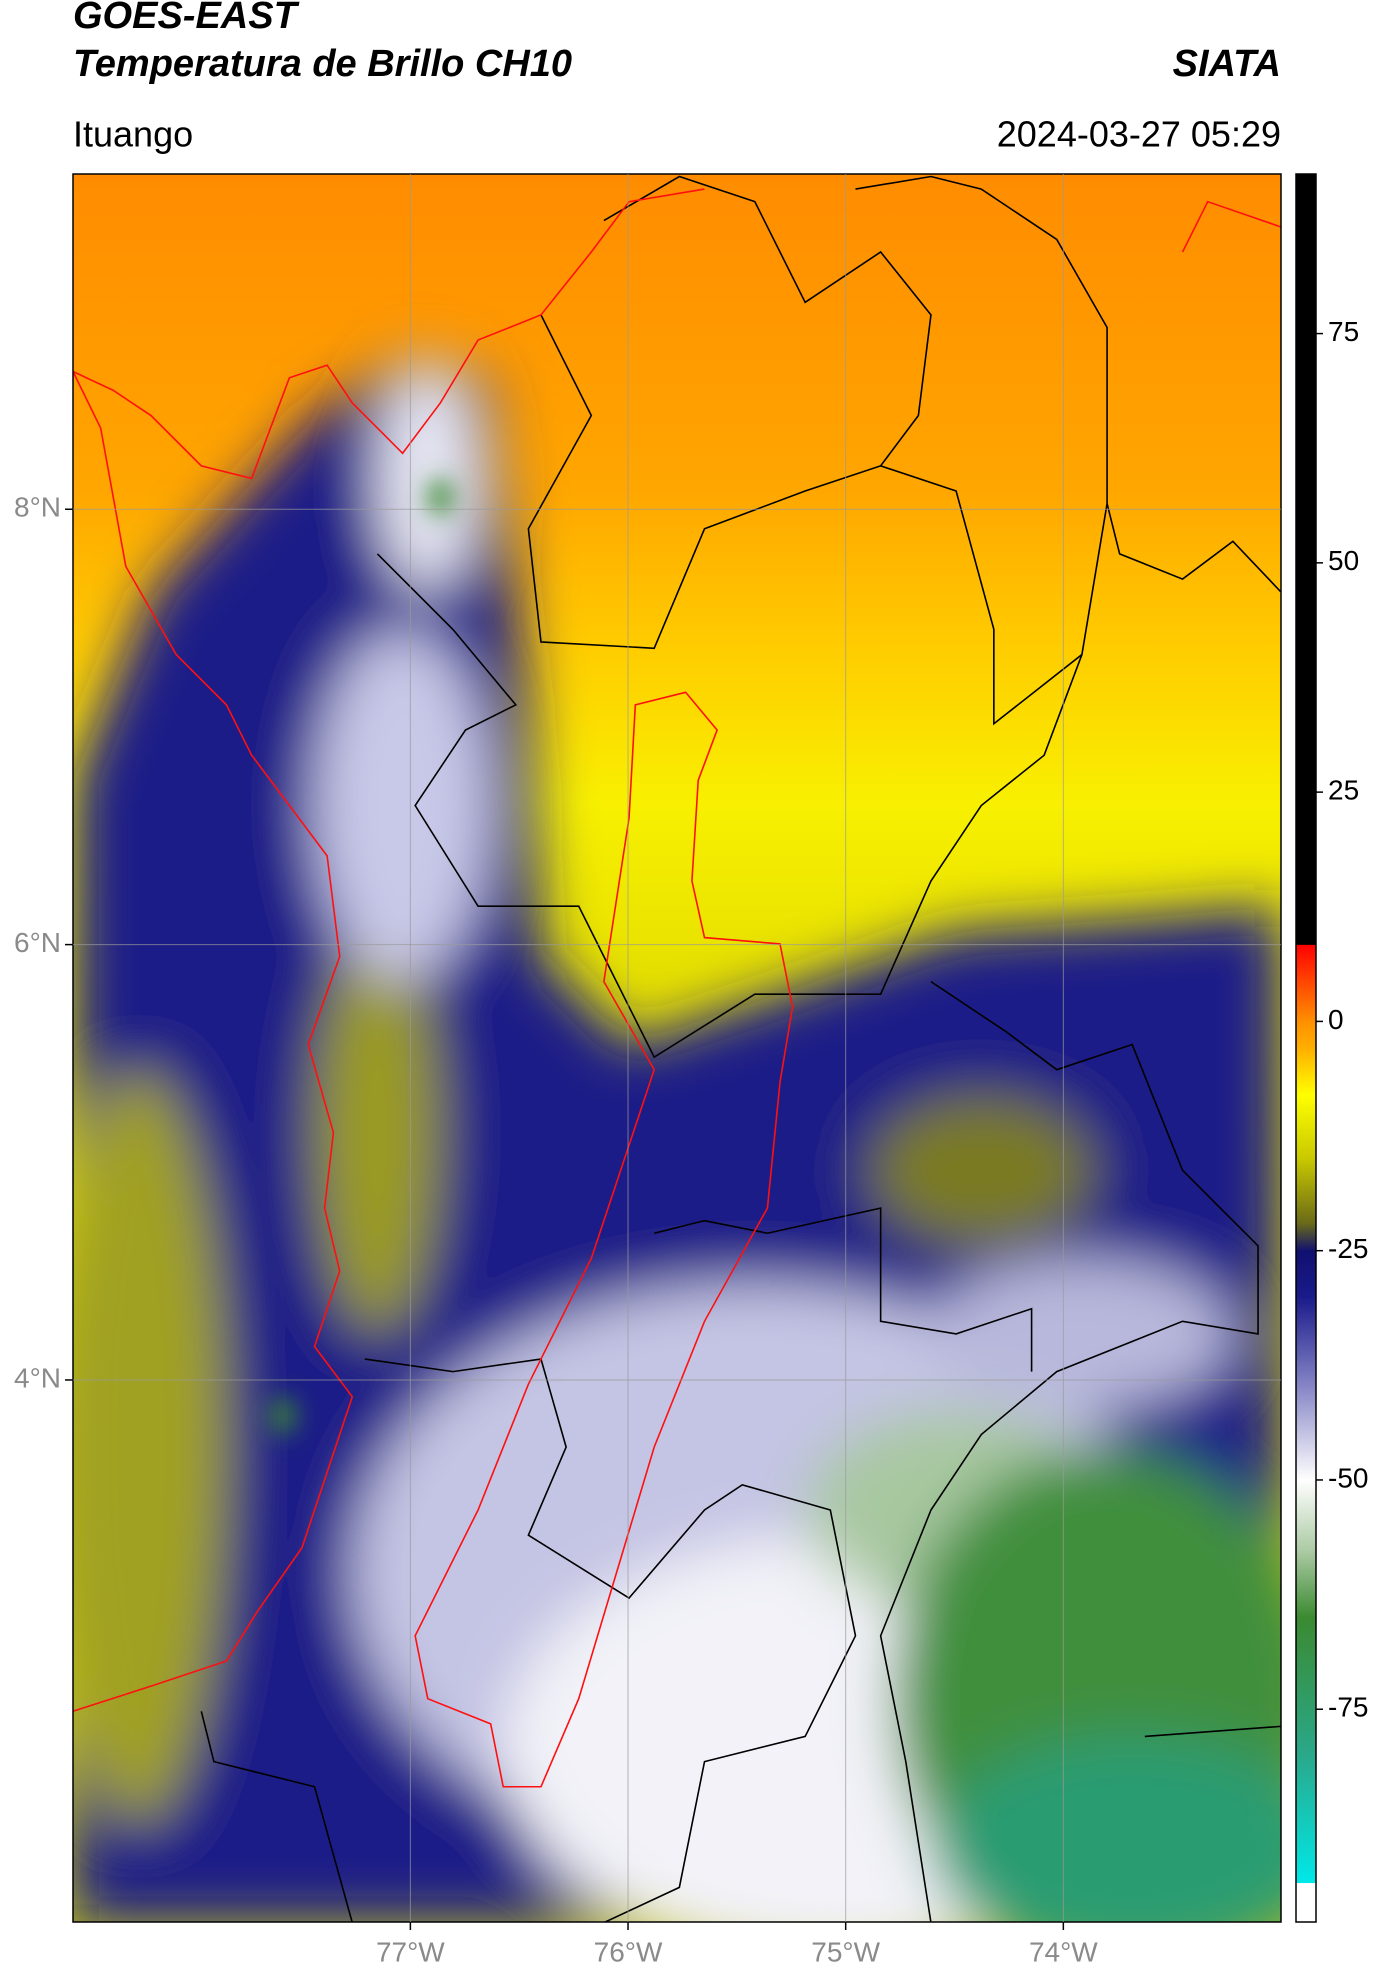  I want to click on y-tick-label: 6°N, so click(37, 942).